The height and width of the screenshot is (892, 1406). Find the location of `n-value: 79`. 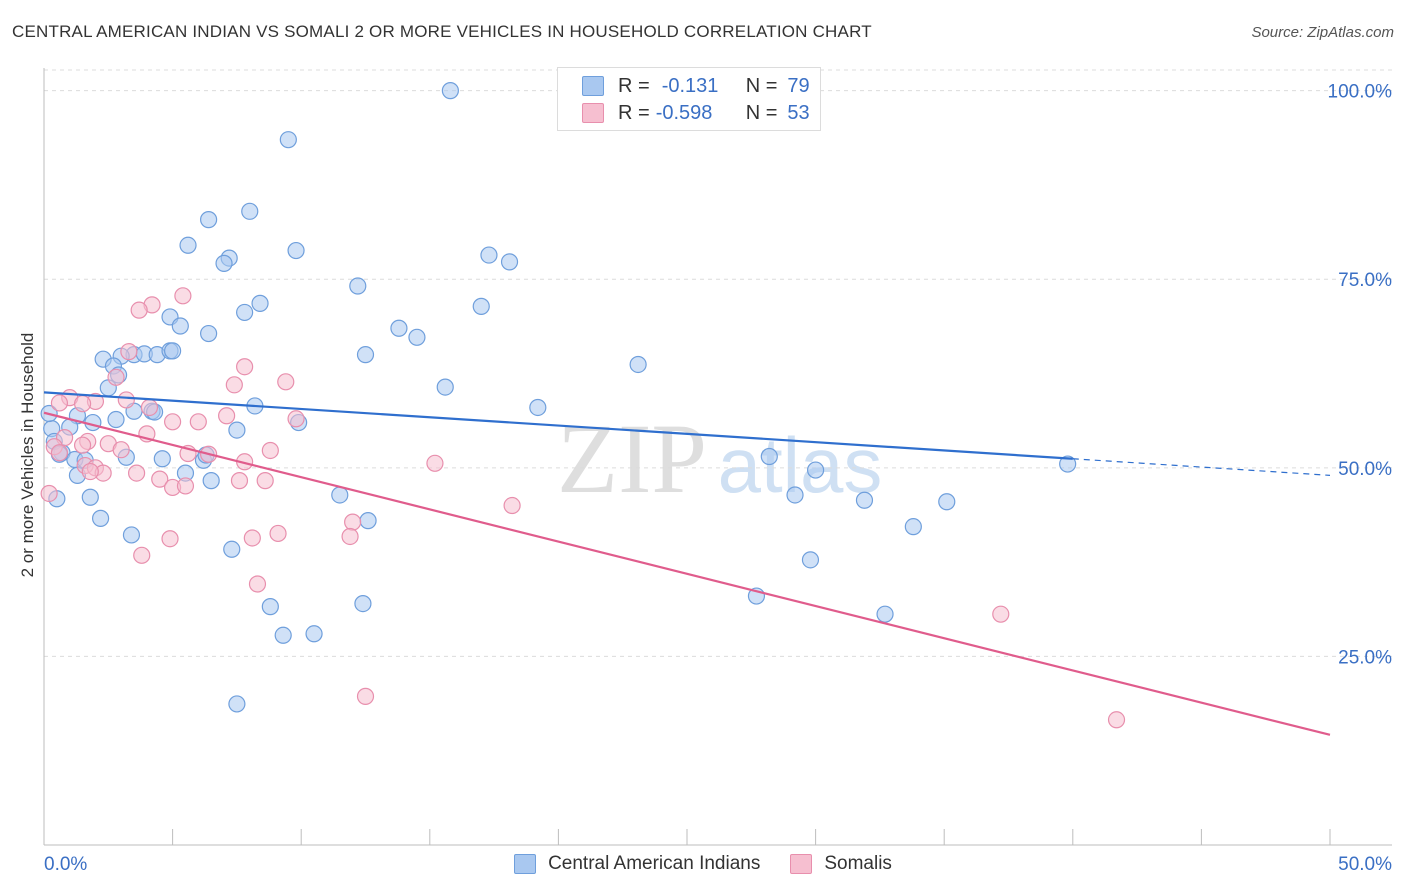

n-value: 79 is located at coordinates (798, 85).